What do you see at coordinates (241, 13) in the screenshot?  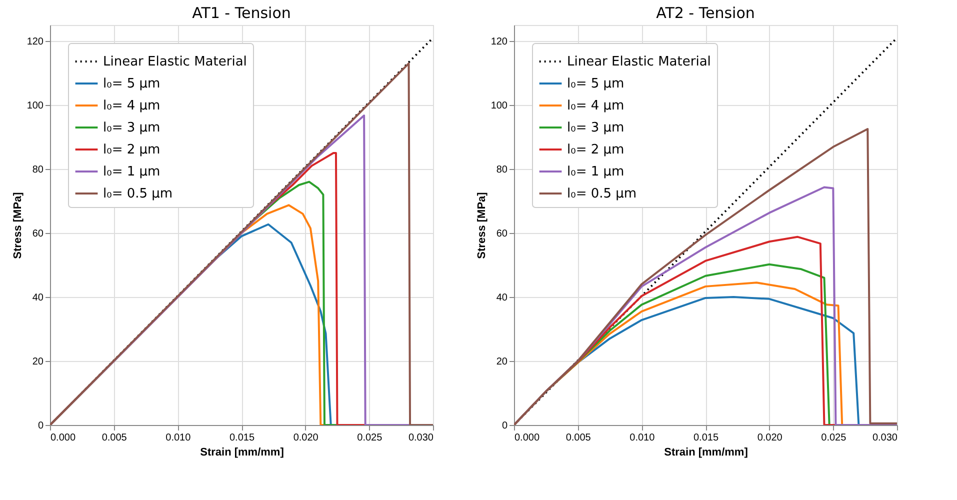 I see `chart-title: AT1 - Tension` at bounding box center [241, 13].